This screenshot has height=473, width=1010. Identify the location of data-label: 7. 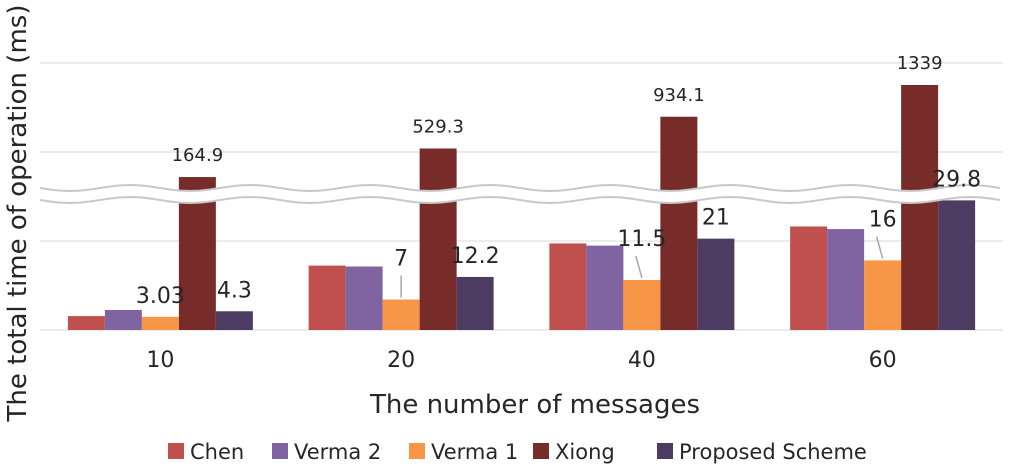
(401, 259).